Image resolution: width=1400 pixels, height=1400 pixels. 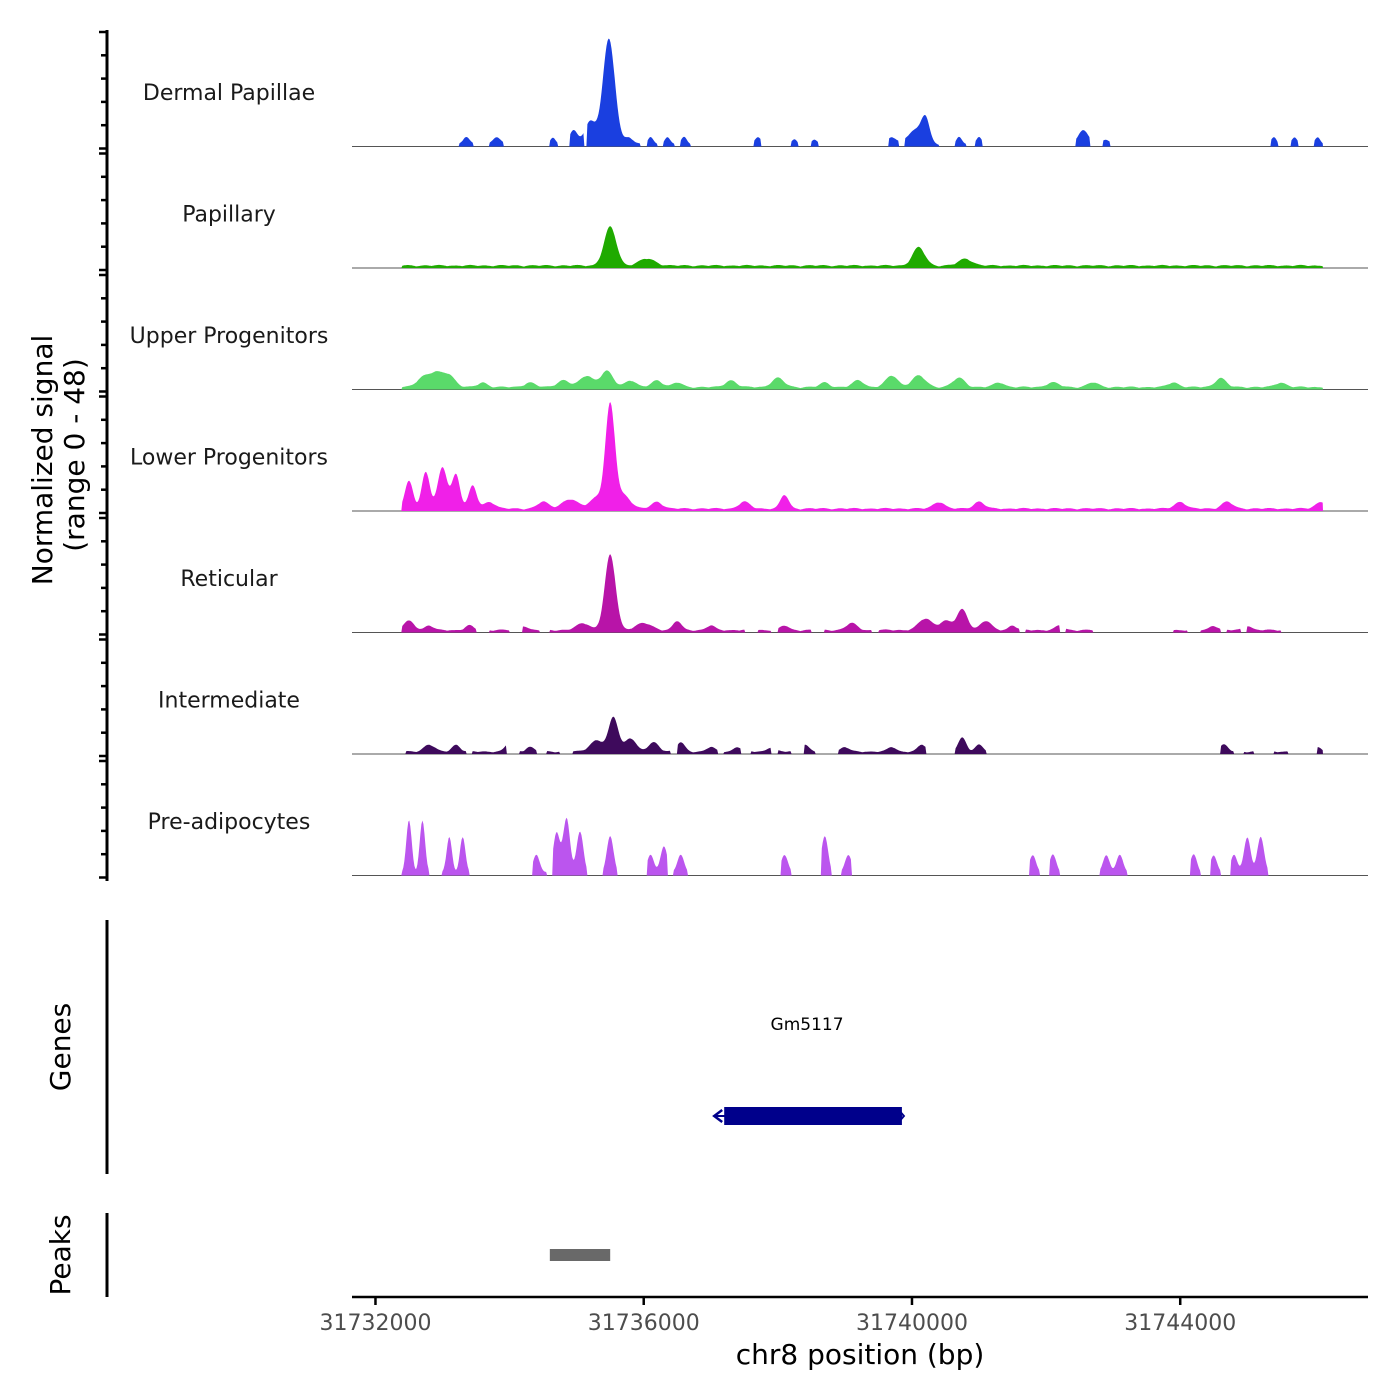 What do you see at coordinates (42, 460) in the screenshot?
I see `y-axis-title-line1: Normalized signal` at bounding box center [42, 460].